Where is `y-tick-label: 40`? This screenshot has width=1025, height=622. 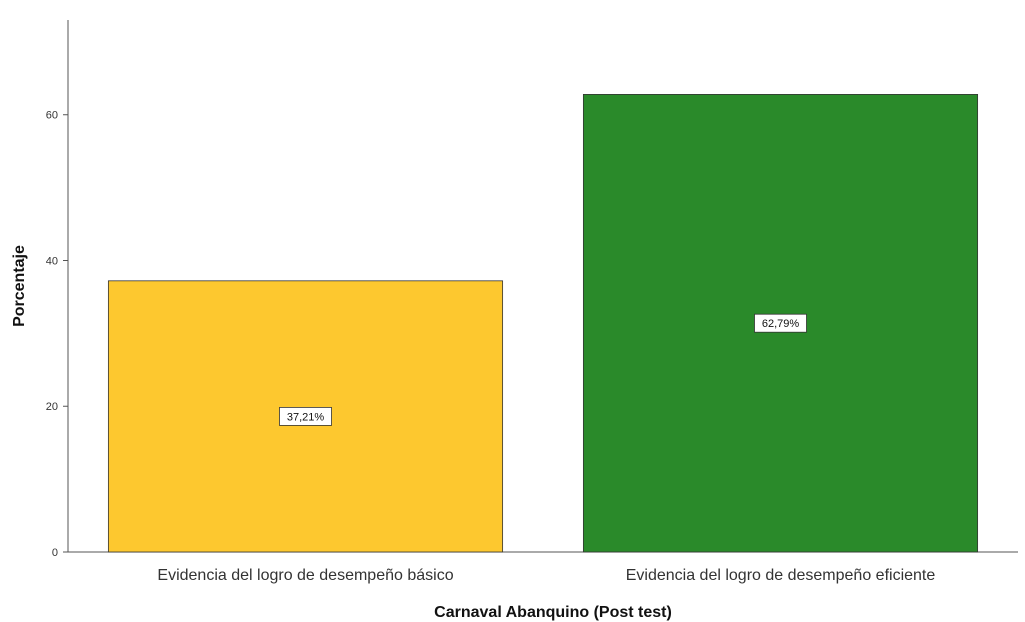
y-tick-label: 40 is located at coordinates (52, 261).